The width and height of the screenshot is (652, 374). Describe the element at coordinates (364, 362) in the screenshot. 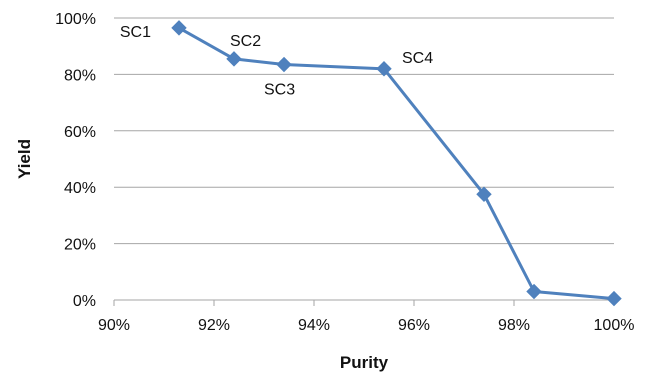

I see `x-axis-title: Purity` at that location.